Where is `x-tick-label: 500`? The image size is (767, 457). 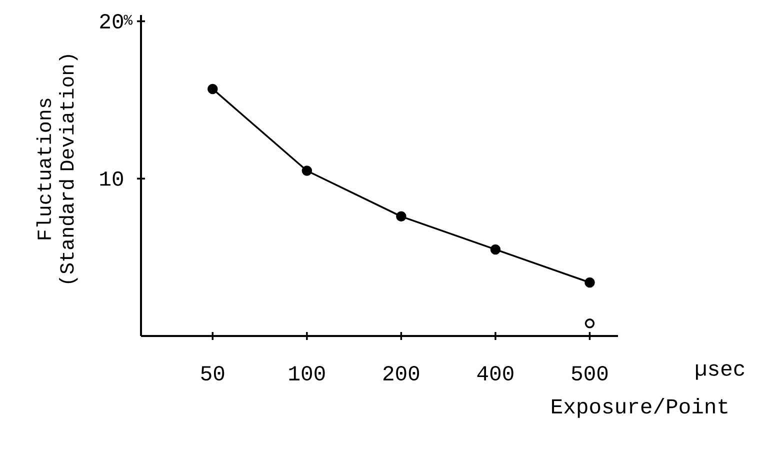 x-tick-label: 500 is located at coordinates (590, 373).